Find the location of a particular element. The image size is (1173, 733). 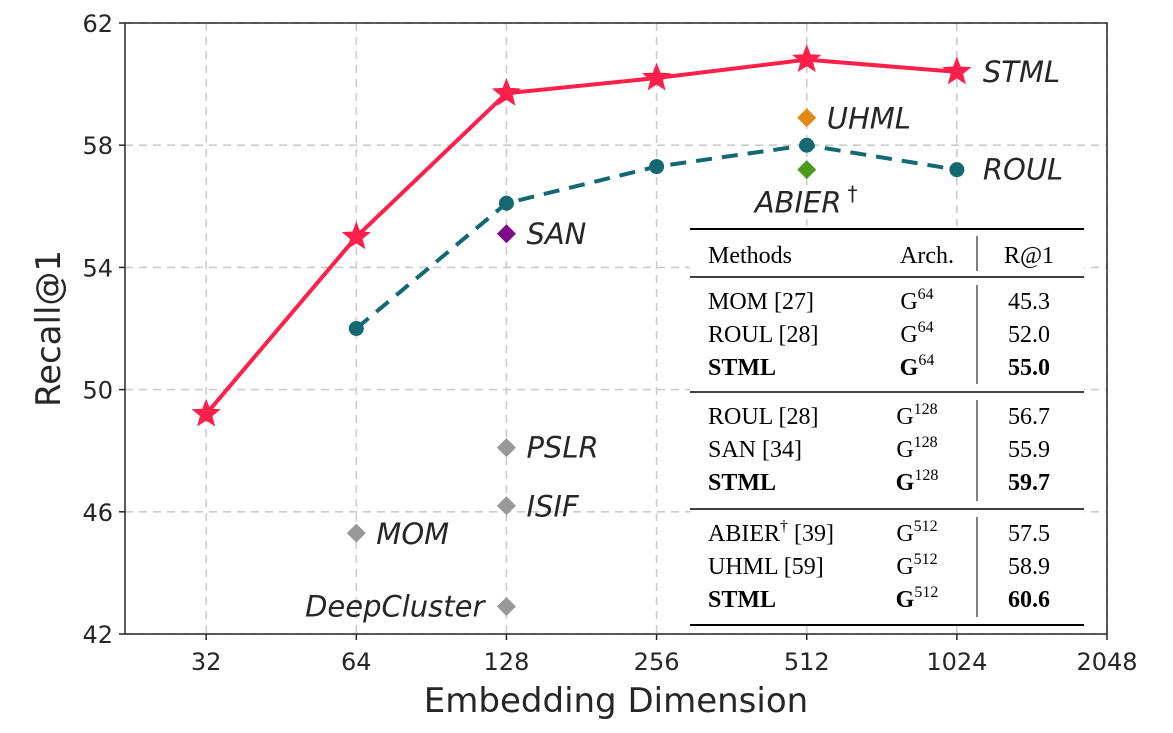

point-label: PSLR is located at coordinates (562, 448).